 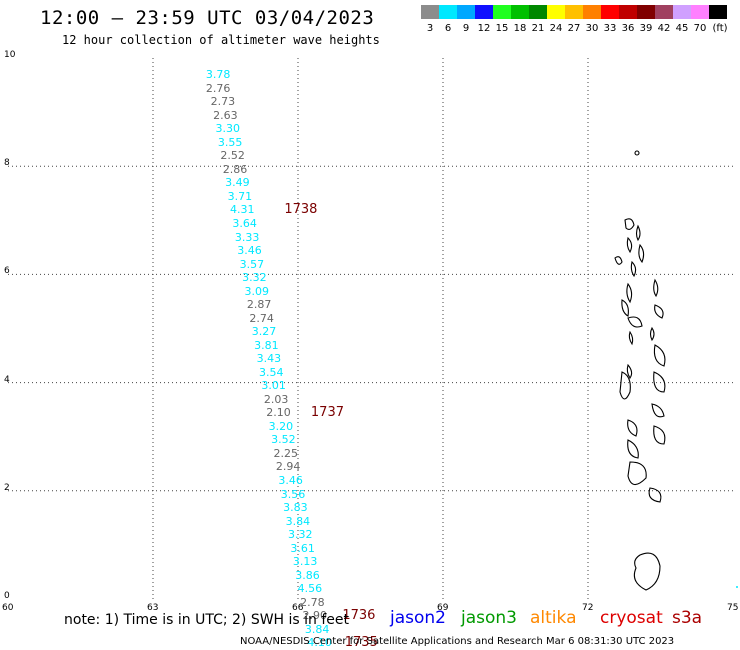 I want to click on pass-time-label: 1736, so click(x=359, y=616).